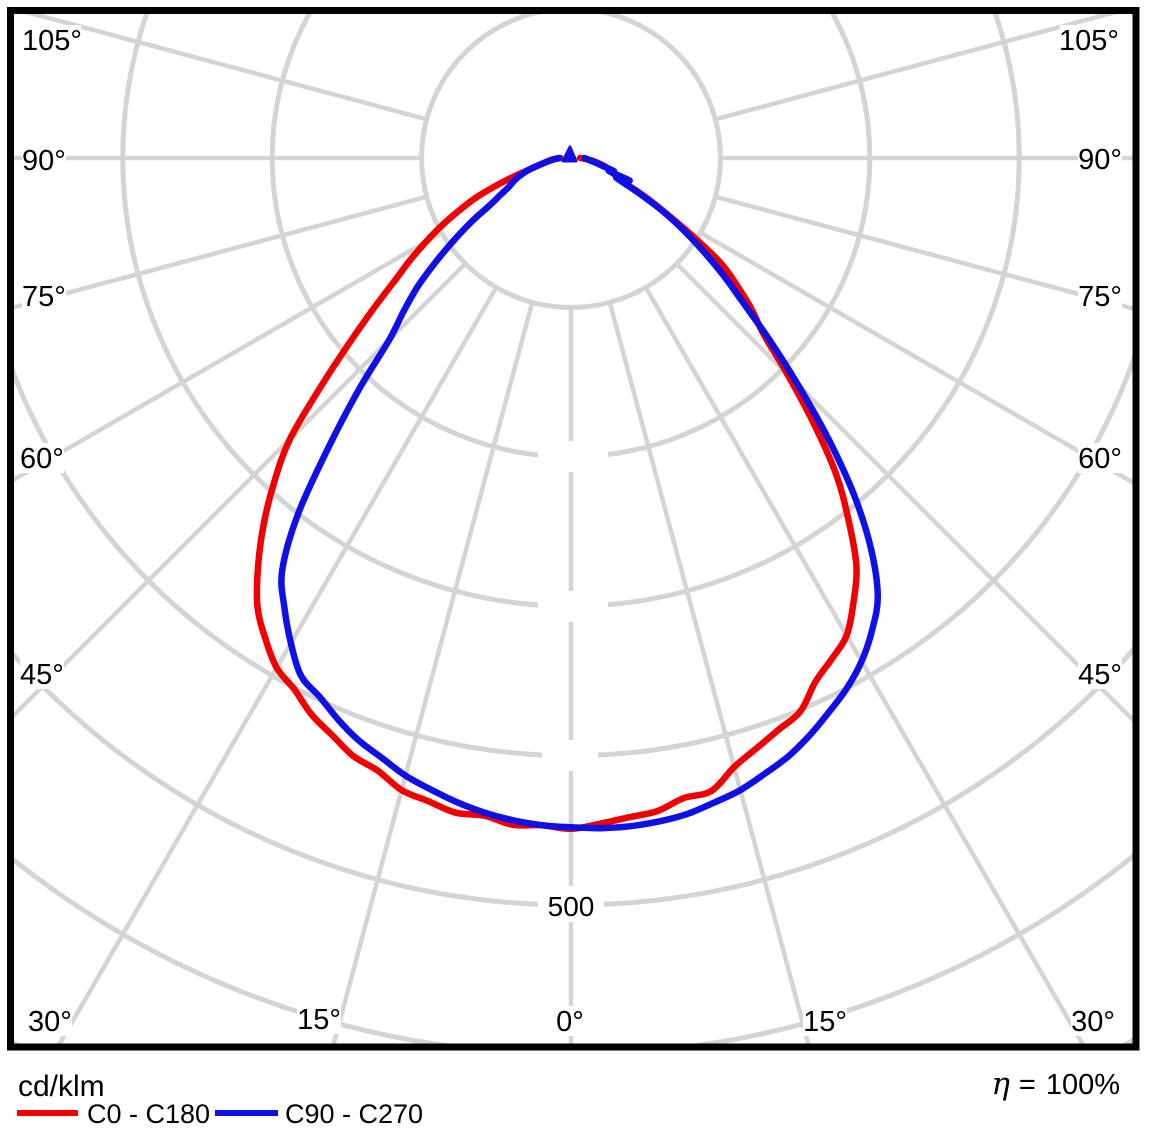 The height and width of the screenshot is (1140, 1164). I want to click on grid-label-gaps, so click(573, 606).